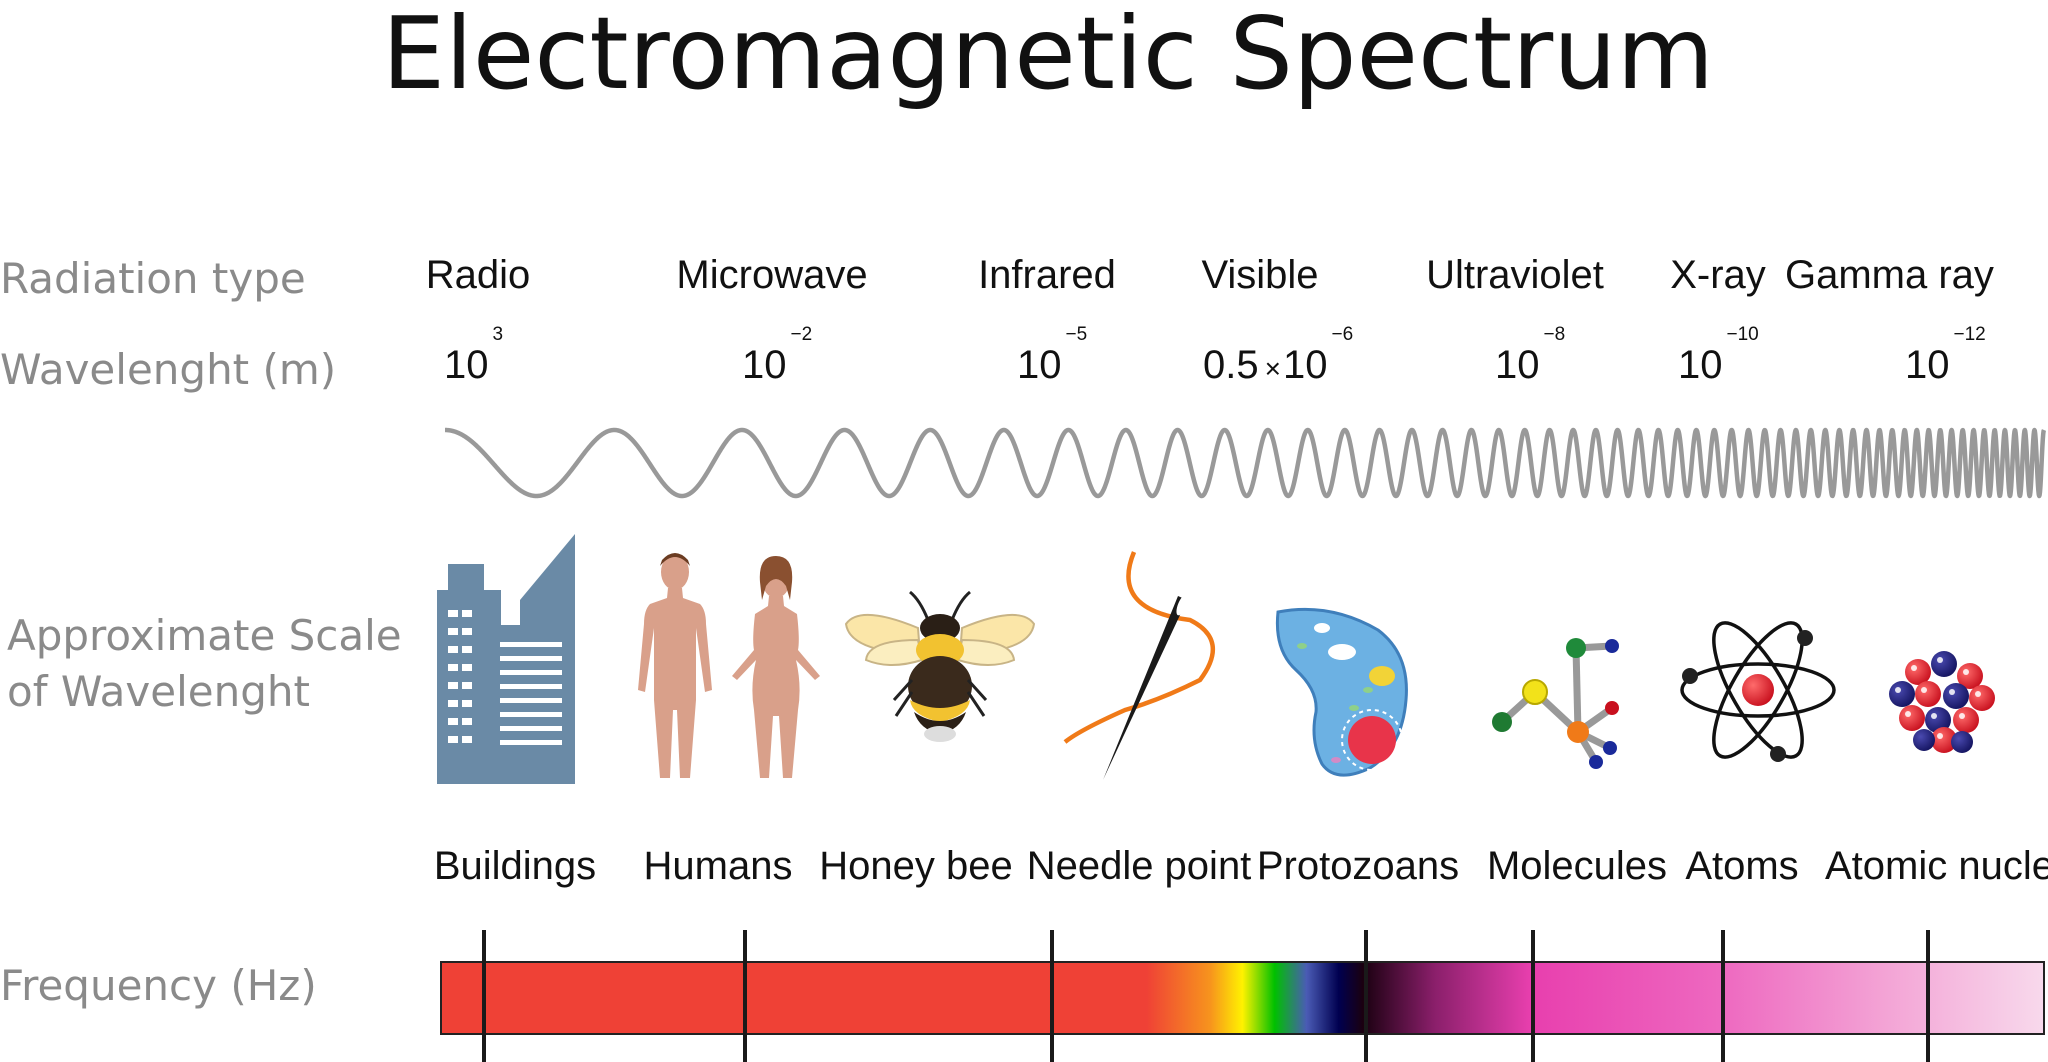  Describe the element at coordinates (1718, 275) in the screenshot. I see `radiation-type-x-ray: X-ray` at that location.